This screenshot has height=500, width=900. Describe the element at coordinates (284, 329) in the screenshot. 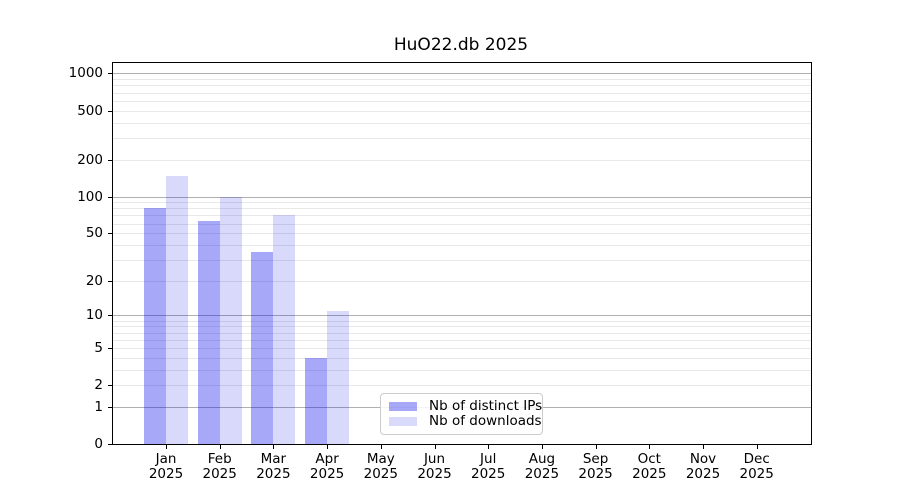

I see `bar-downloads-mar` at that location.